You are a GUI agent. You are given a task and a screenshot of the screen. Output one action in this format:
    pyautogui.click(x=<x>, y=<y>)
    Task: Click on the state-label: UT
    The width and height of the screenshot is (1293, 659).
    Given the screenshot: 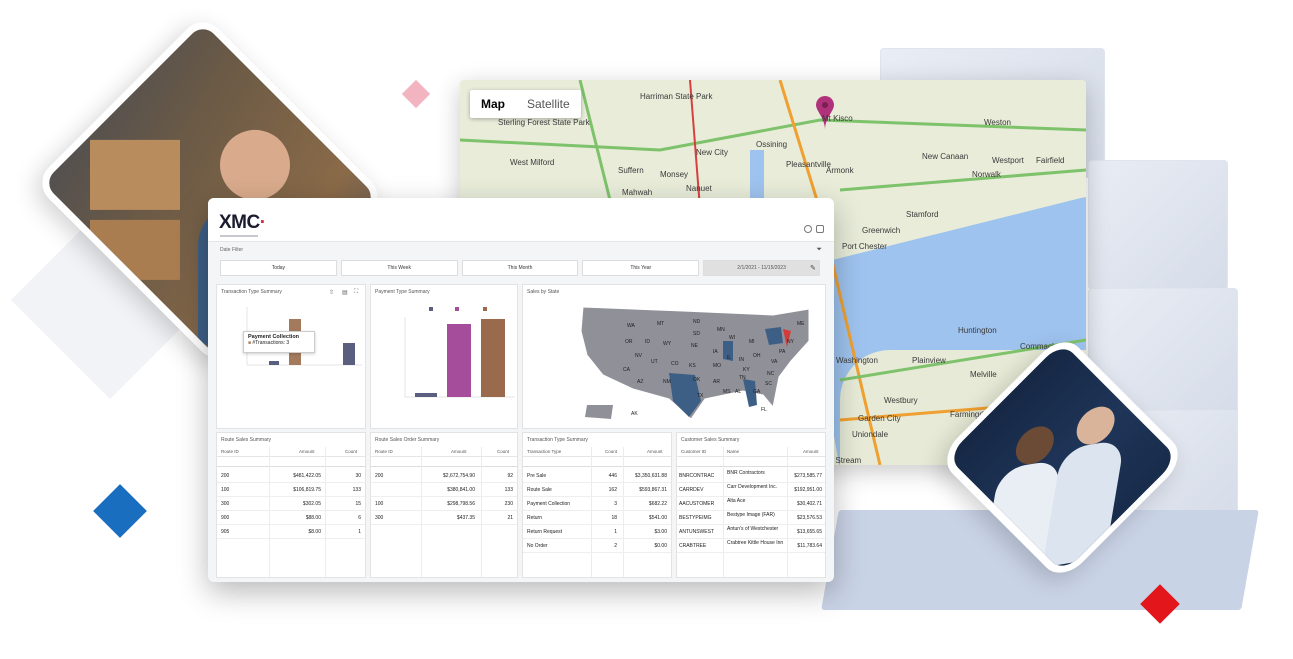 What is the action you would take?
    pyautogui.click(x=654, y=362)
    